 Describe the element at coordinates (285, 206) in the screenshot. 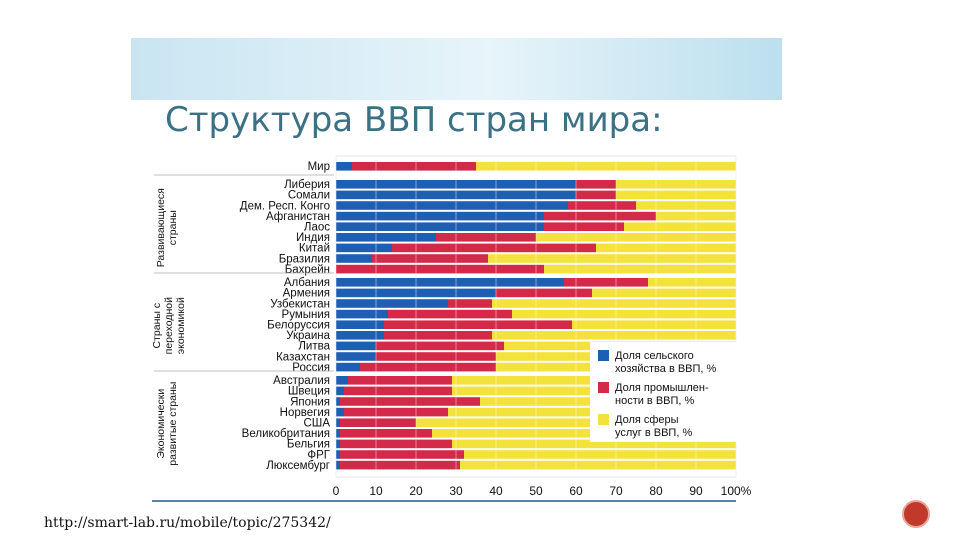

I see `category-label: Дем. Респ. Конго` at that location.